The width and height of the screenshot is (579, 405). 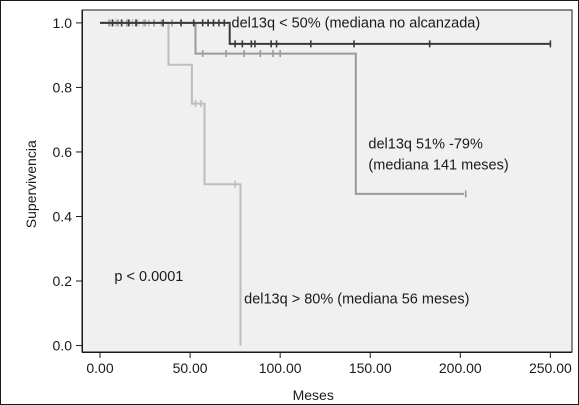 What do you see at coordinates (63, 23) in the screenshot?
I see `y-tick-label: 1.0` at bounding box center [63, 23].